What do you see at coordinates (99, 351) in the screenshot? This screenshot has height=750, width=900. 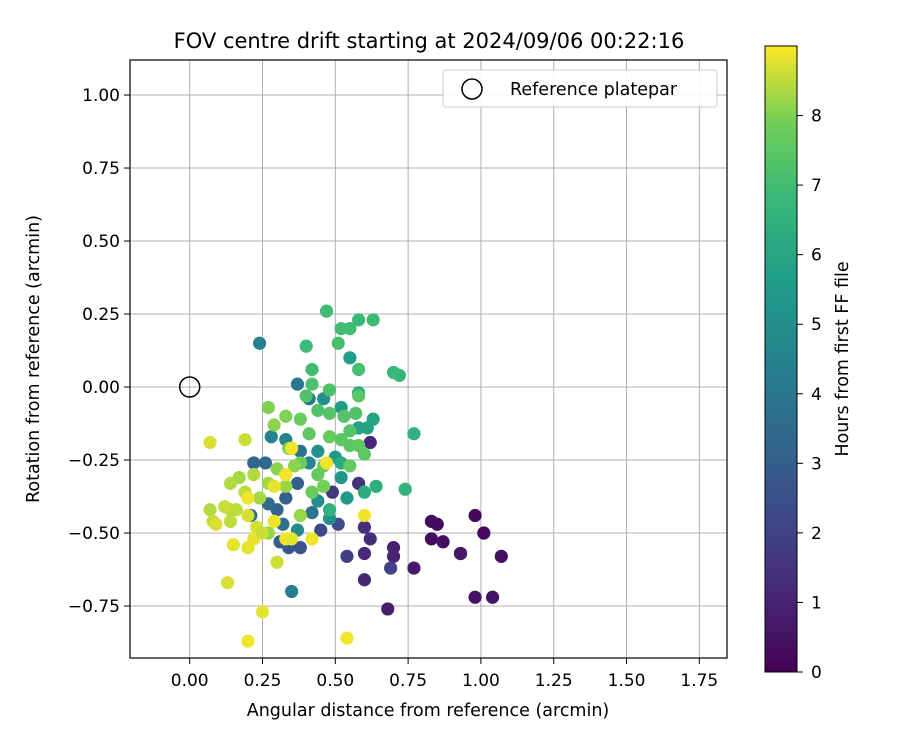 I see `y-axis-ticks: −0.75 −0.50 −0.25 0.00 0.25 0.50 0.75 1.00` at bounding box center [99, 351].